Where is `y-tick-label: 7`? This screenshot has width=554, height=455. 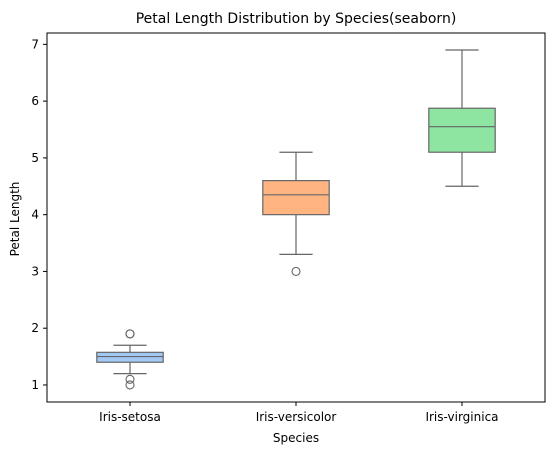
y-tick-label: 7 is located at coordinates (35, 44).